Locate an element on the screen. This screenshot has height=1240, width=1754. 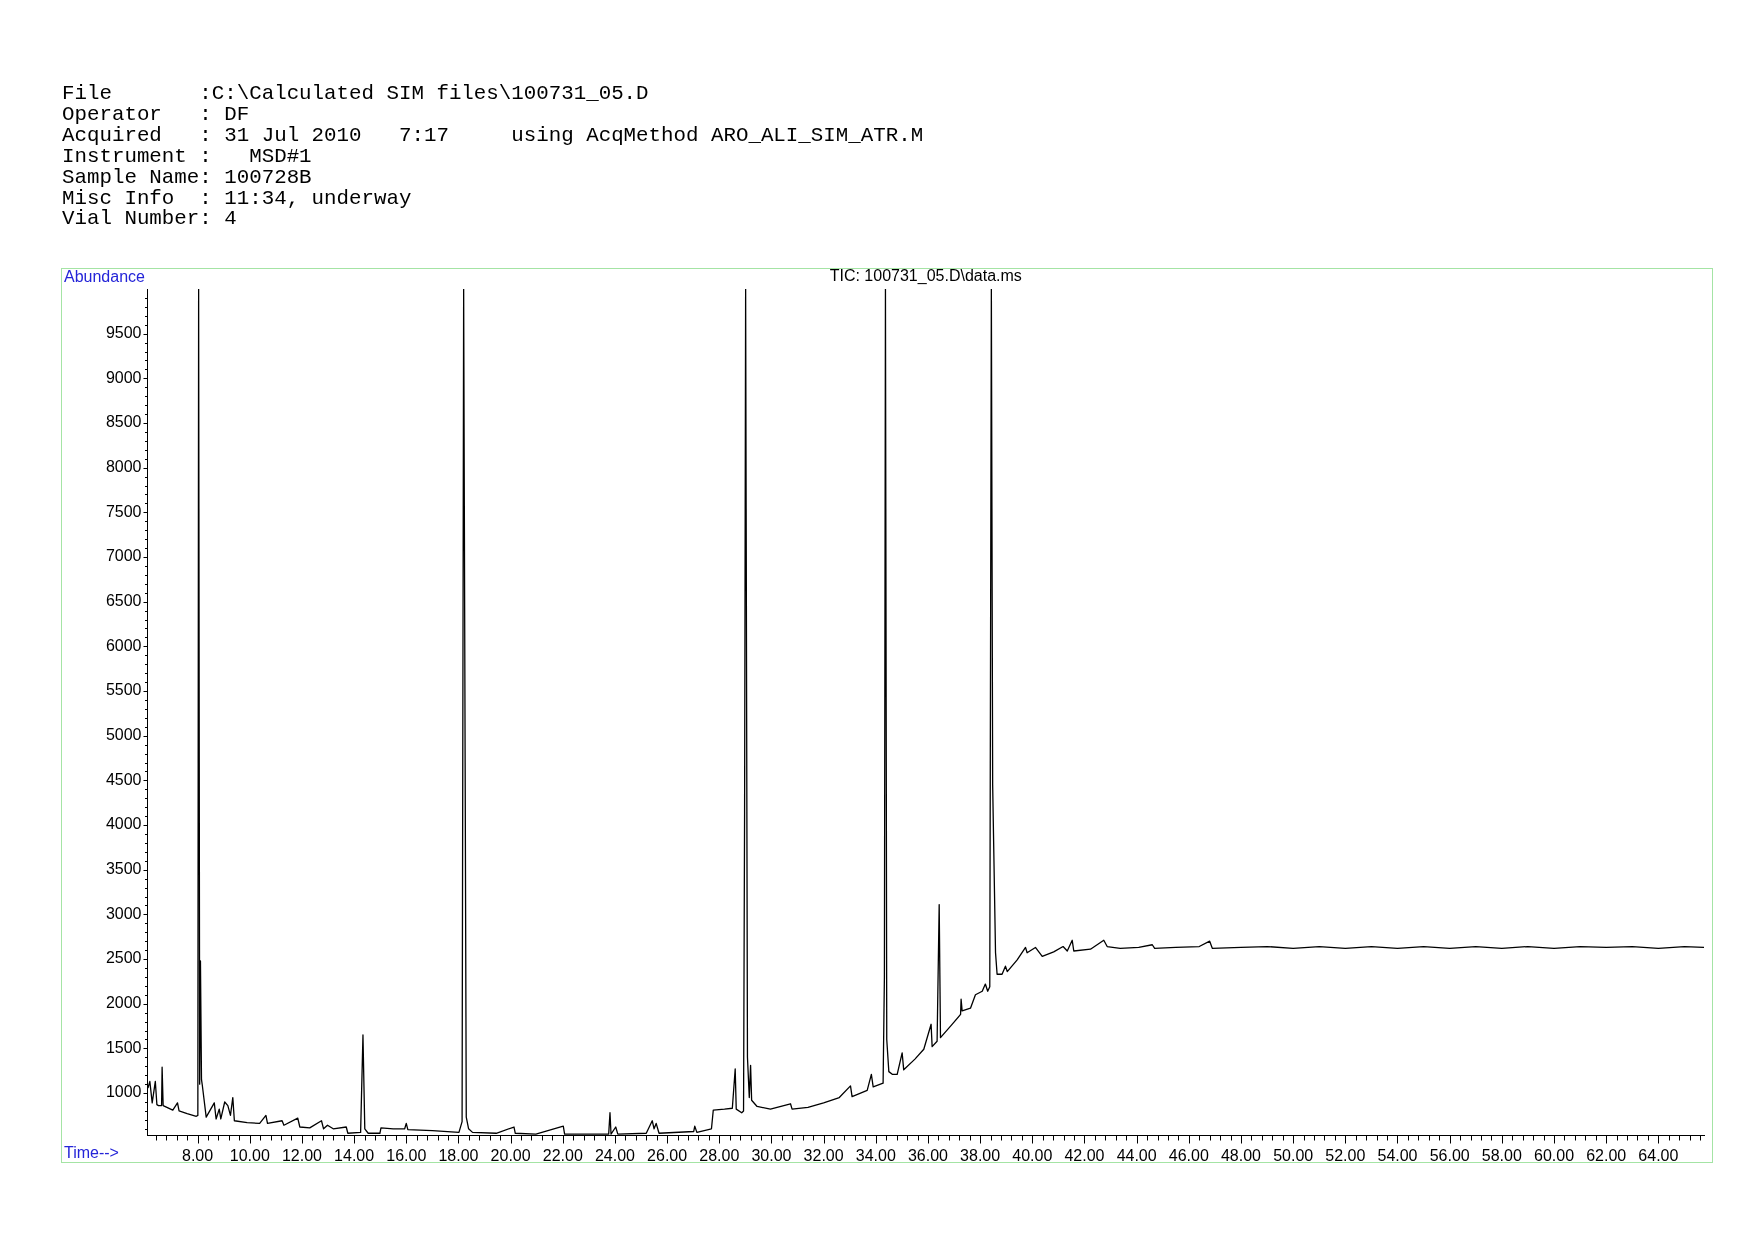
y-tick-label: 1500 is located at coordinates (123, 1047).